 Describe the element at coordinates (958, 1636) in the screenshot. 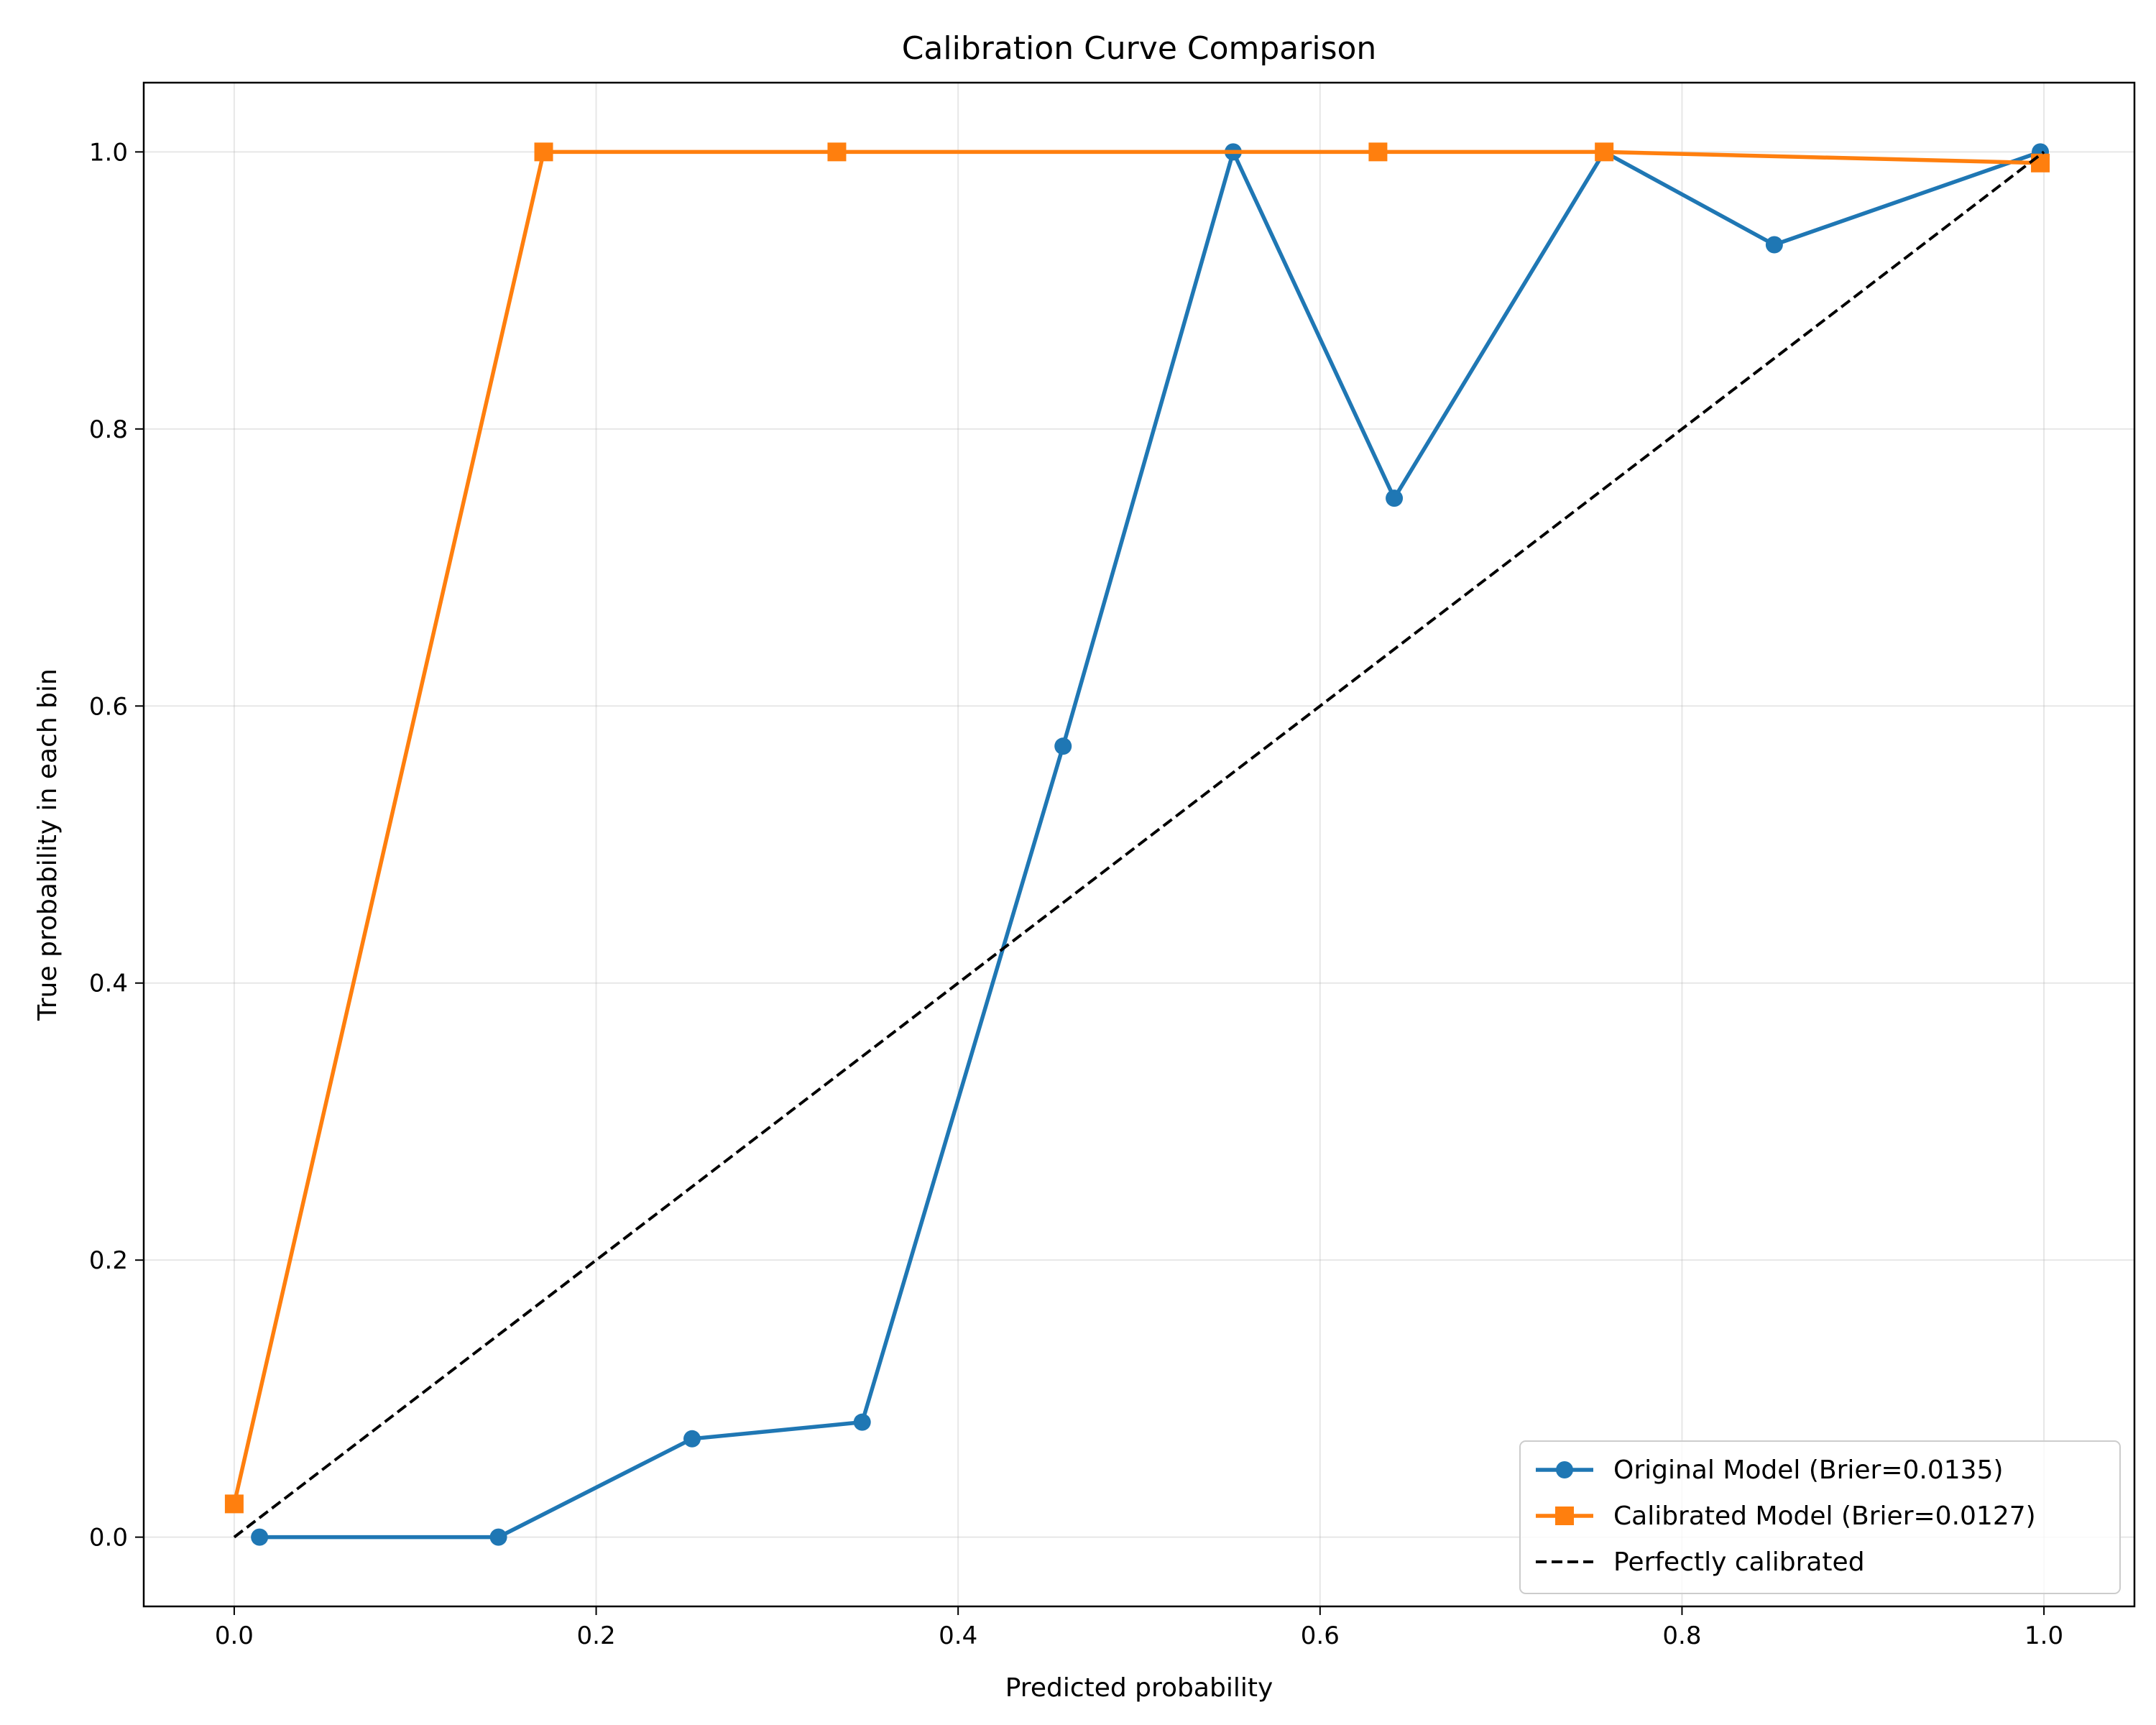

I see `x-tick-label: 0.4` at that location.